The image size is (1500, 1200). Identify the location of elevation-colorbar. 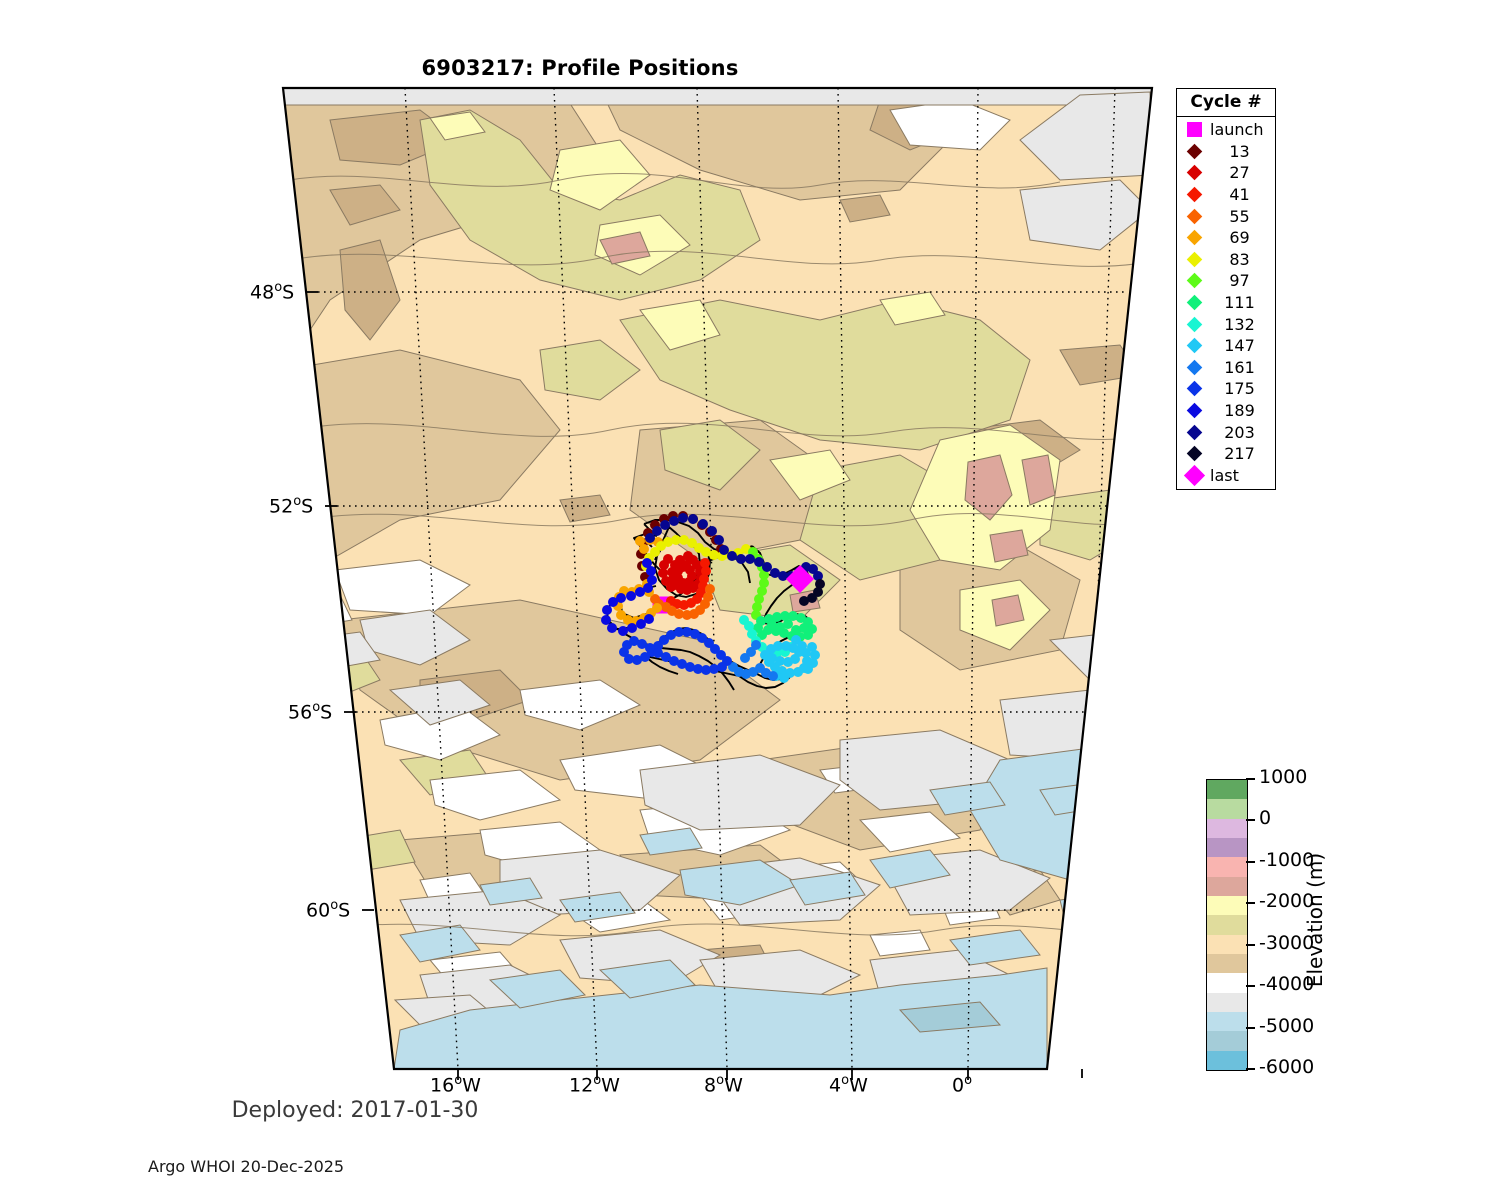
(1227, 925).